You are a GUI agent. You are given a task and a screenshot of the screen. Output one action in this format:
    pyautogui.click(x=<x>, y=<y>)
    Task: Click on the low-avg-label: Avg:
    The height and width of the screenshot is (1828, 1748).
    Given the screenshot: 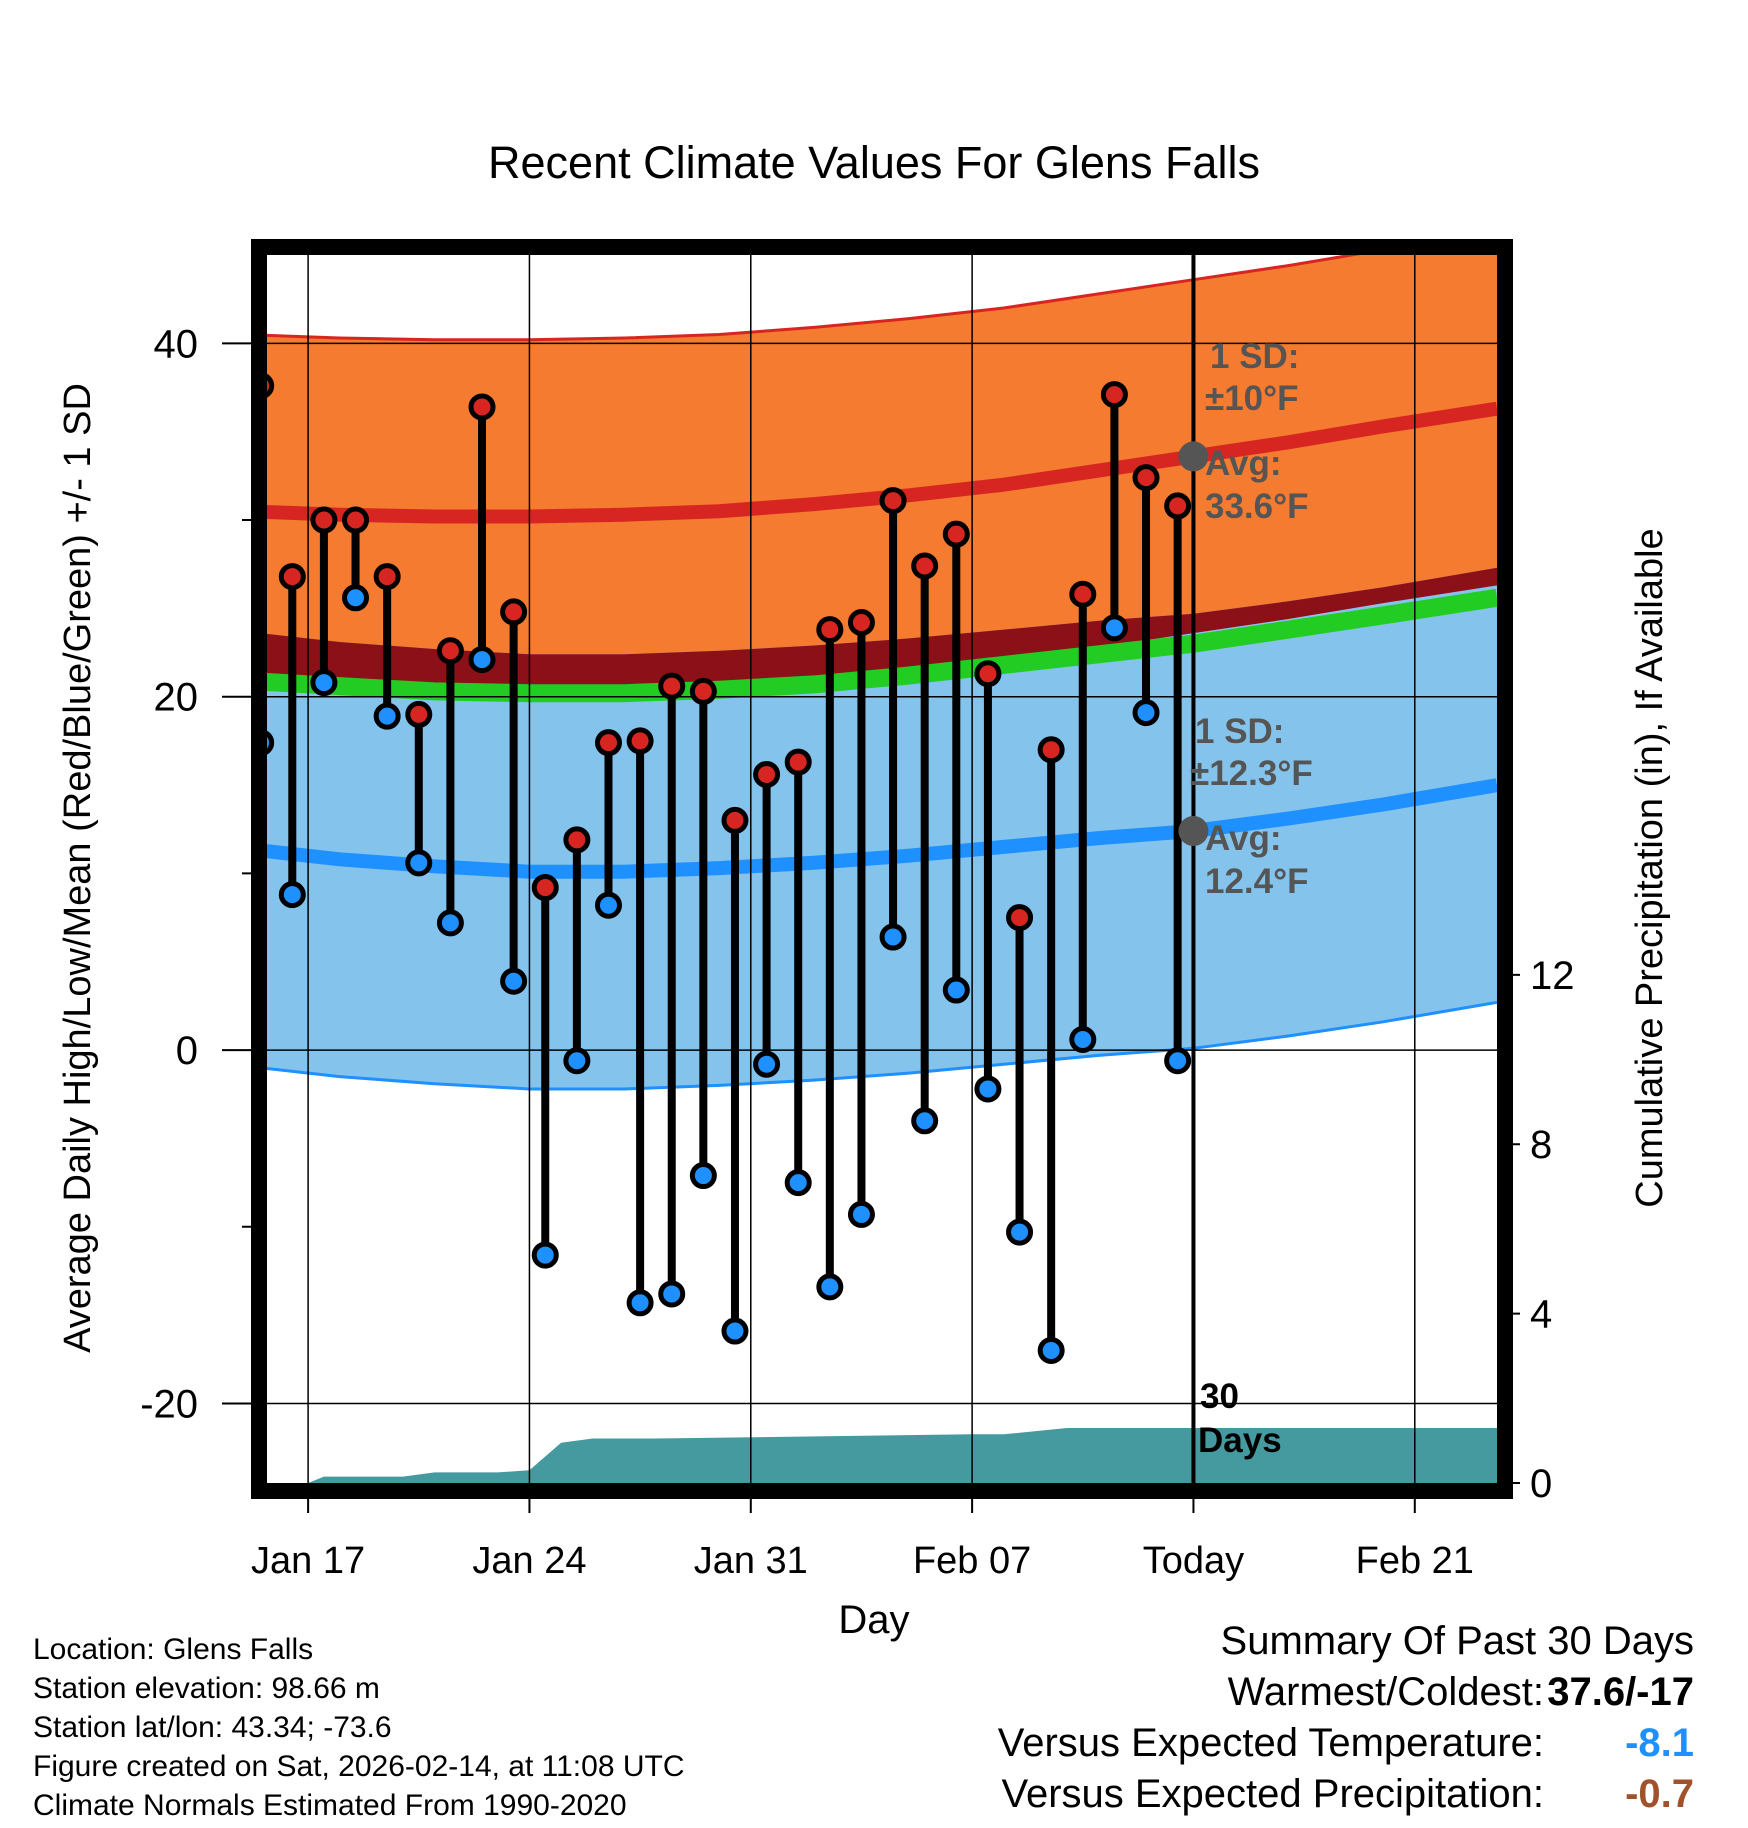 What is the action you would take?
    pyautogui.click(x=1243, y=838)
    